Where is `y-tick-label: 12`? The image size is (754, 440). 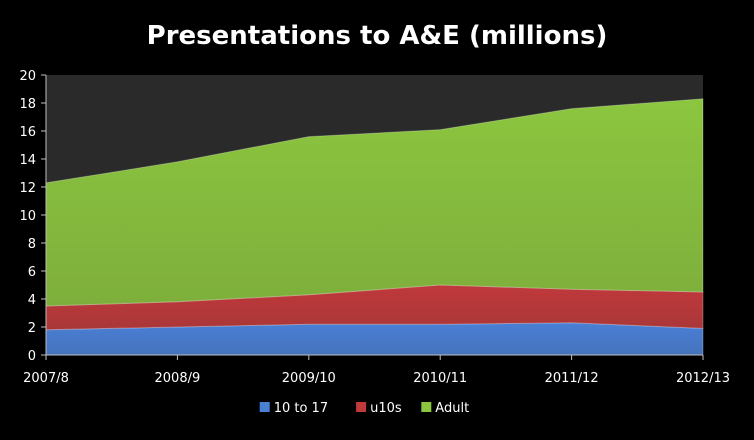 y-tick-label: 12 is located at coordinates (27, 188).